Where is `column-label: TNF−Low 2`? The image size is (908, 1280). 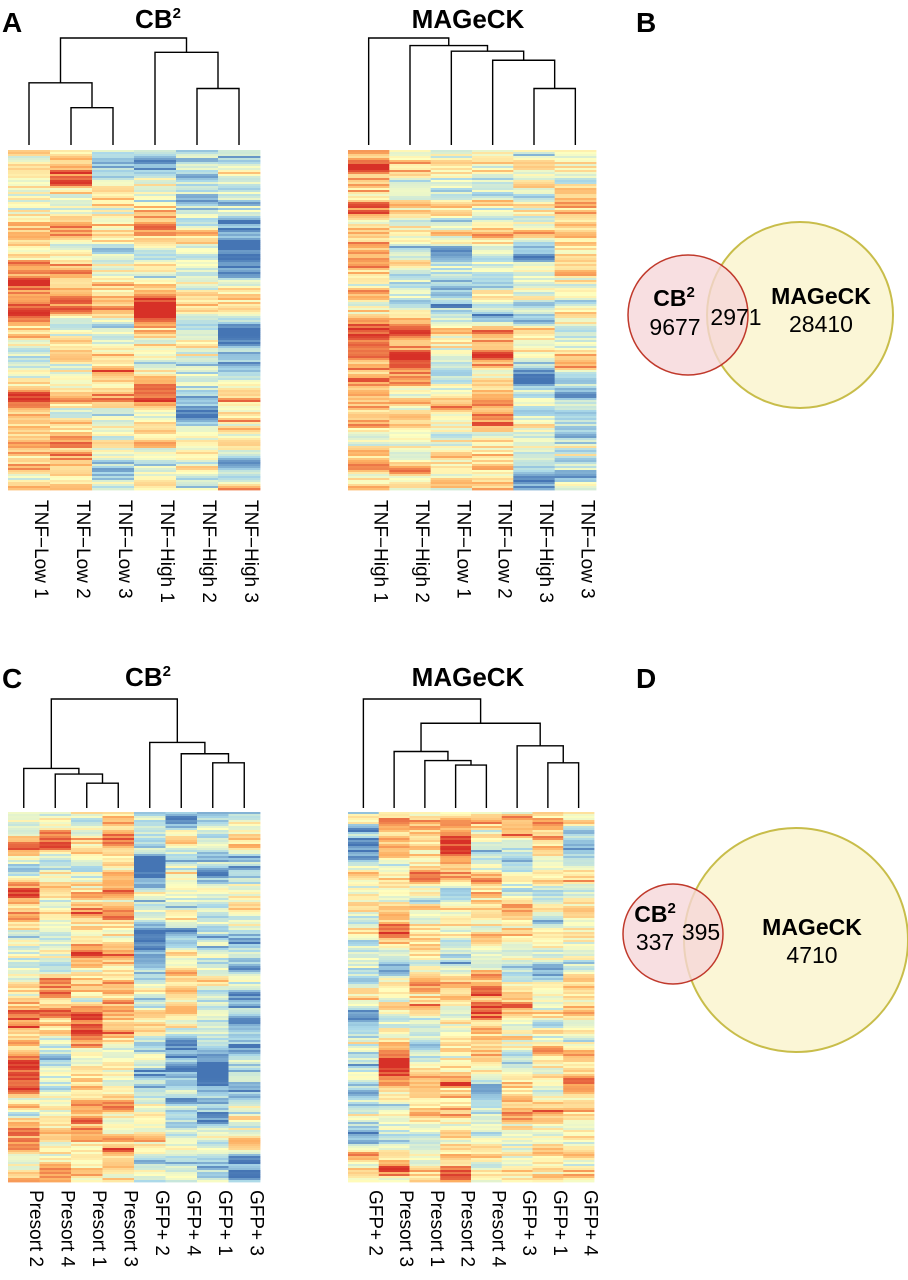
column-label: TNF−Low 2 is located at coordinates (82, 549).